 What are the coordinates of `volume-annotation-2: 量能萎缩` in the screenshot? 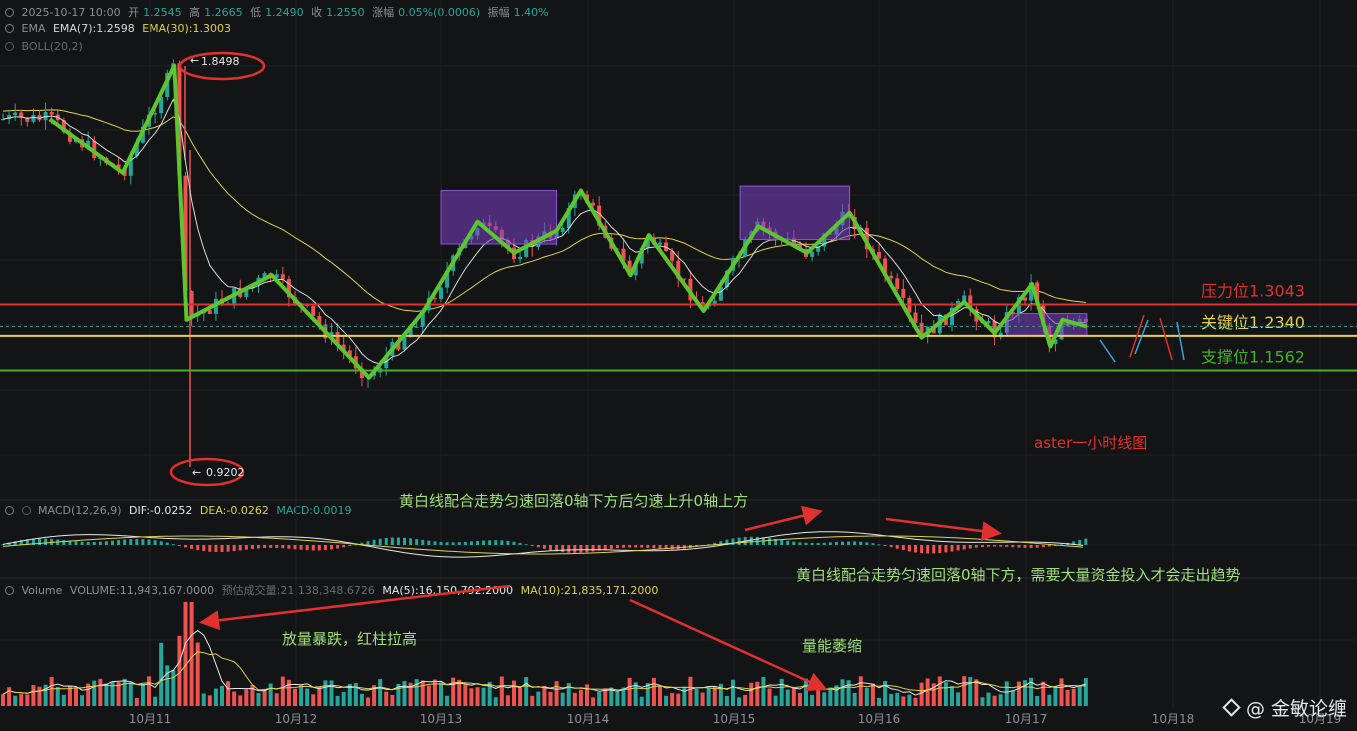 It's located at (832, 646).